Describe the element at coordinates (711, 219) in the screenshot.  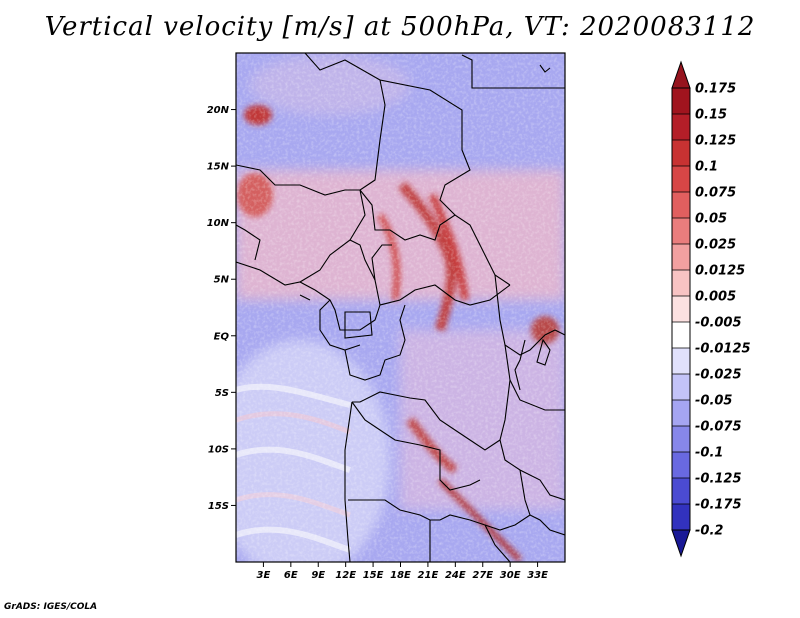
I see `colorbar-label: 0.05` at that location.